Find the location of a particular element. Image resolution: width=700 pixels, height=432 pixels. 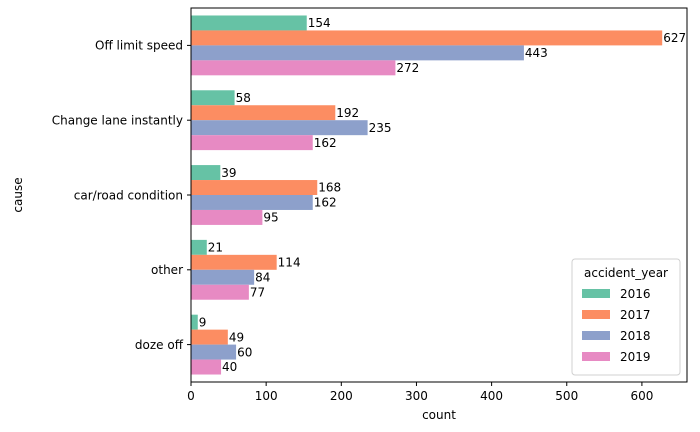

y-tick-label: Change lane instantly is located at coordinates (117, 121).